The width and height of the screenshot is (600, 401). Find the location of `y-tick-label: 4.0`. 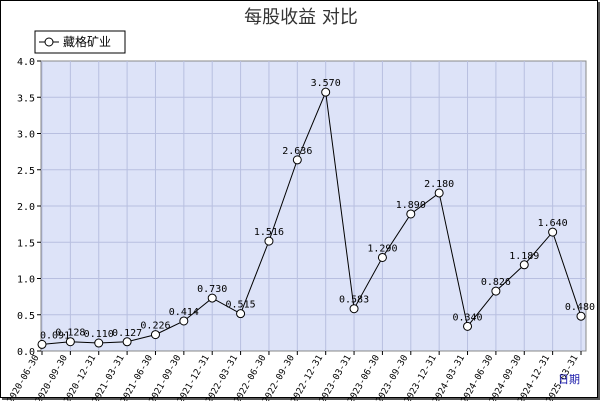

y-tick-label: 4.0 is located at coordinates (26, 62).